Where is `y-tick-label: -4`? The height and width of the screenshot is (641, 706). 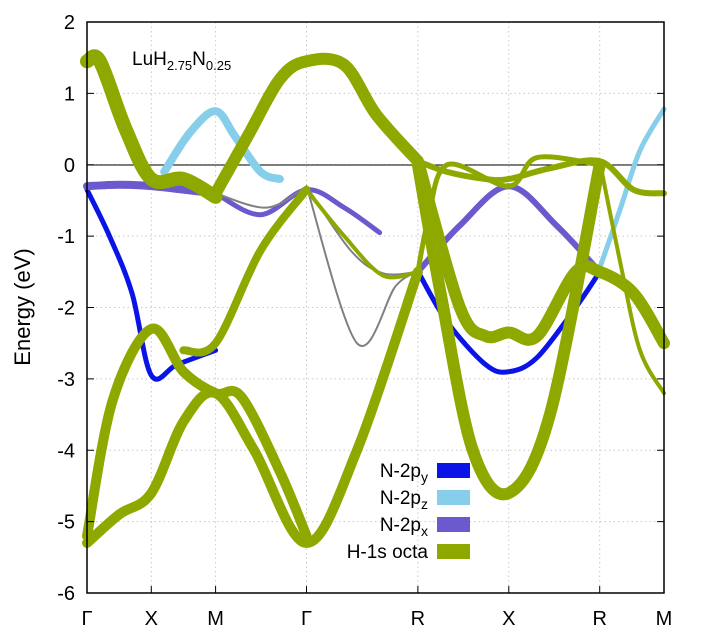 y-tick-label: -4 is located at coordinates (66, 451).